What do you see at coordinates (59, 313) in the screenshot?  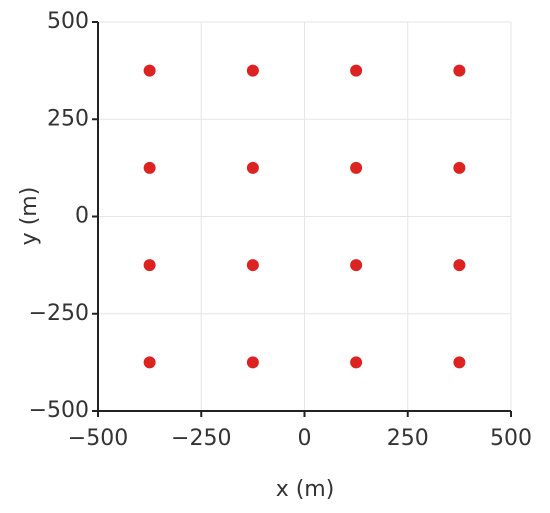 I see `y-tick-label: −250` at bounding box center [59, 313].